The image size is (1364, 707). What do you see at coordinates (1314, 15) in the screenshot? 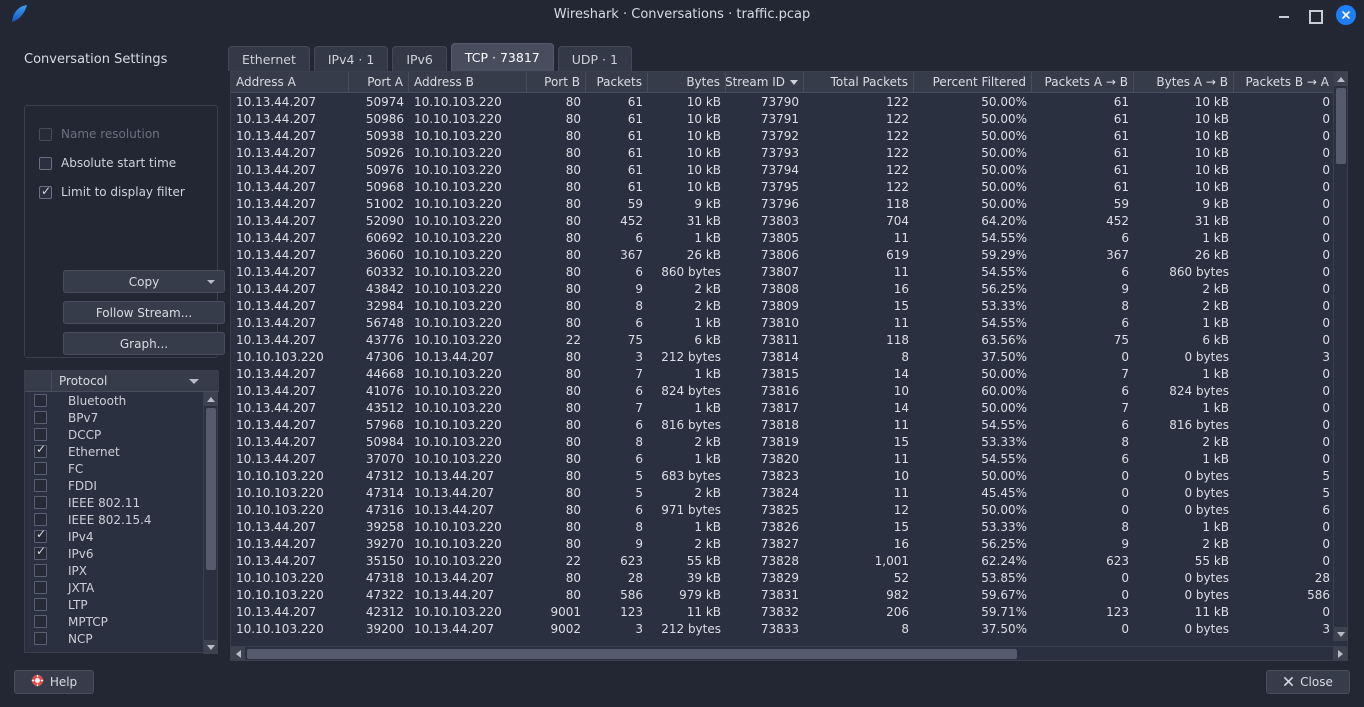
I see `maximize-icon` at bounding box center [1314, 15].